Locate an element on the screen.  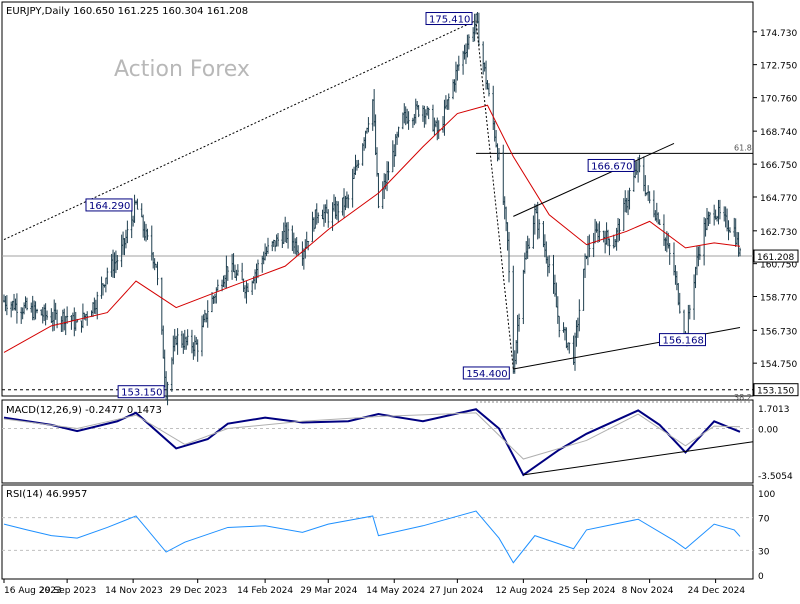
price-y-tick-label: 172.750 is located at coordinates (778, 67).